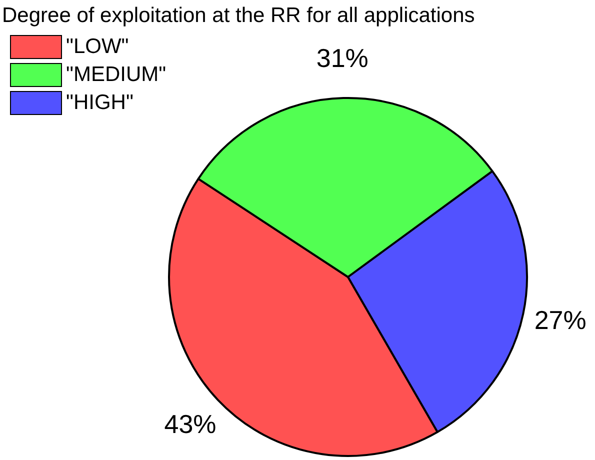 The height and width of the screenshot is (460, 595). Describe the element at coordinates (100, 103) in the screenshot. I see `legend-label: "HIGH"` at that location.